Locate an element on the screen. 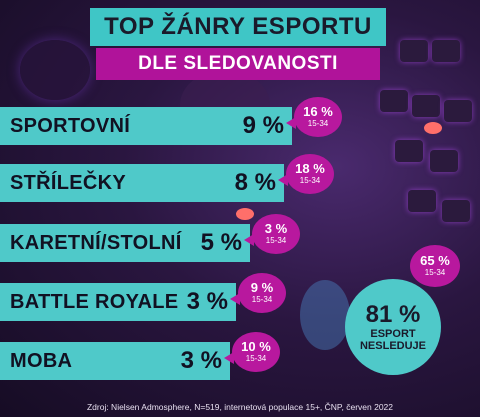 The image size is (480, 417). youth-not-watching-age: 15-34 is located at coordinates (435, 272).